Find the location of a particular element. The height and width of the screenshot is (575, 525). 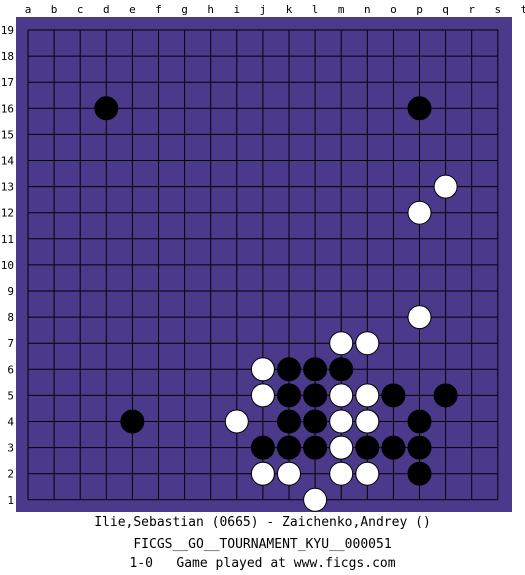

row-label: 7 is located at coordinates (10, 343).